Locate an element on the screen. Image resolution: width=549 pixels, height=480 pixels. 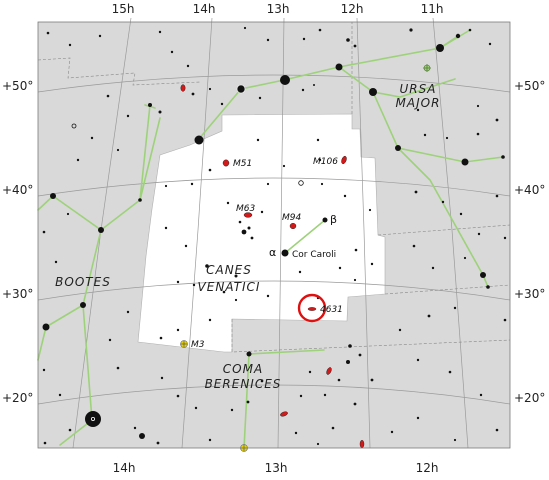
dec-left-40: +40° is located at coordinates (17, 190).